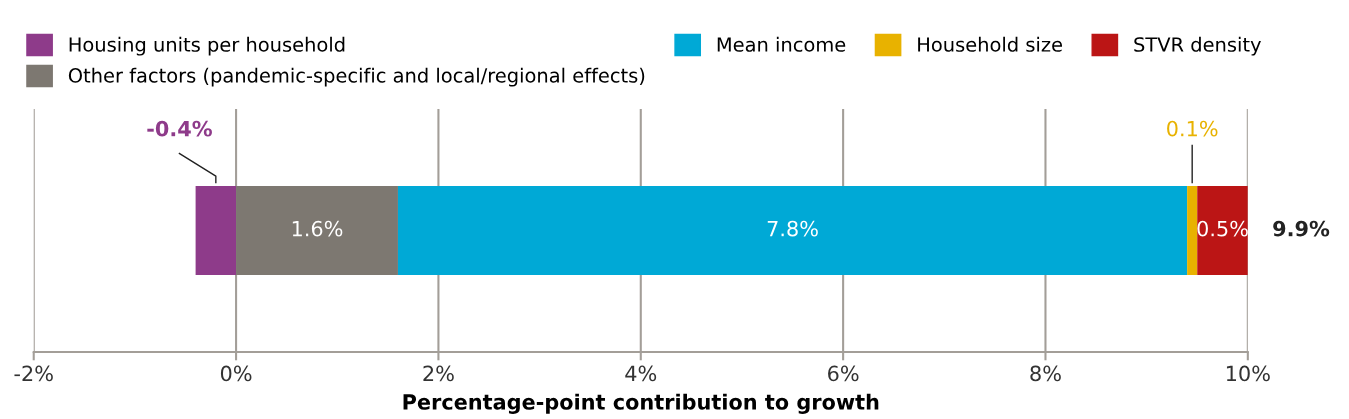 This screenshot has width=1349, height=419. I want to click on x-tick-label: 8%, so click(1045, 373).